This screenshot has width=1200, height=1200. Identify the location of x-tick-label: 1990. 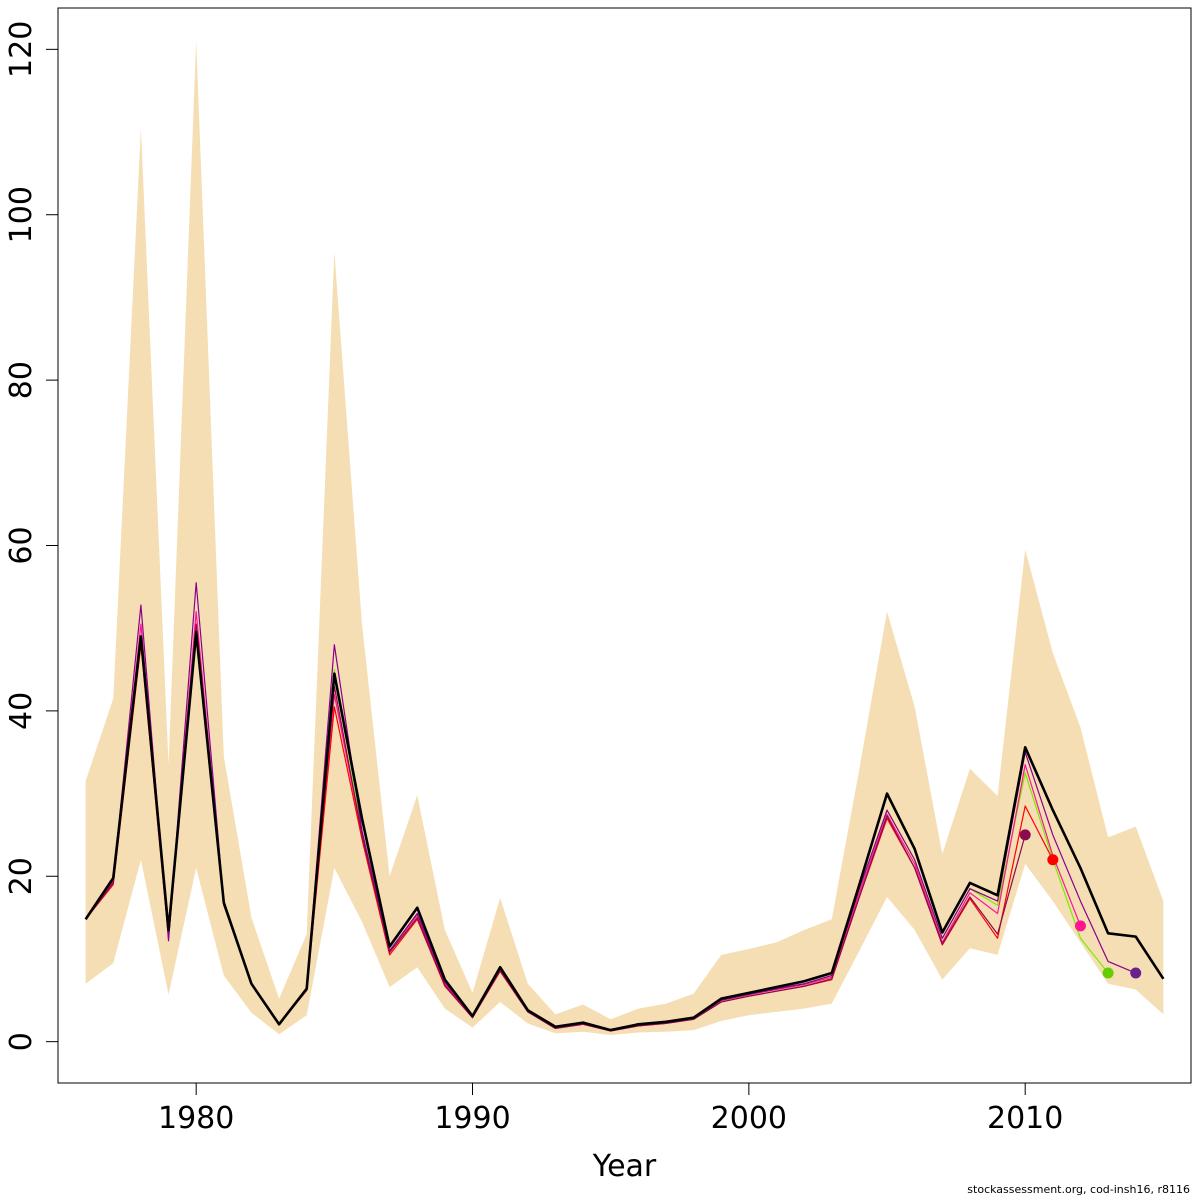
(472, 1118).